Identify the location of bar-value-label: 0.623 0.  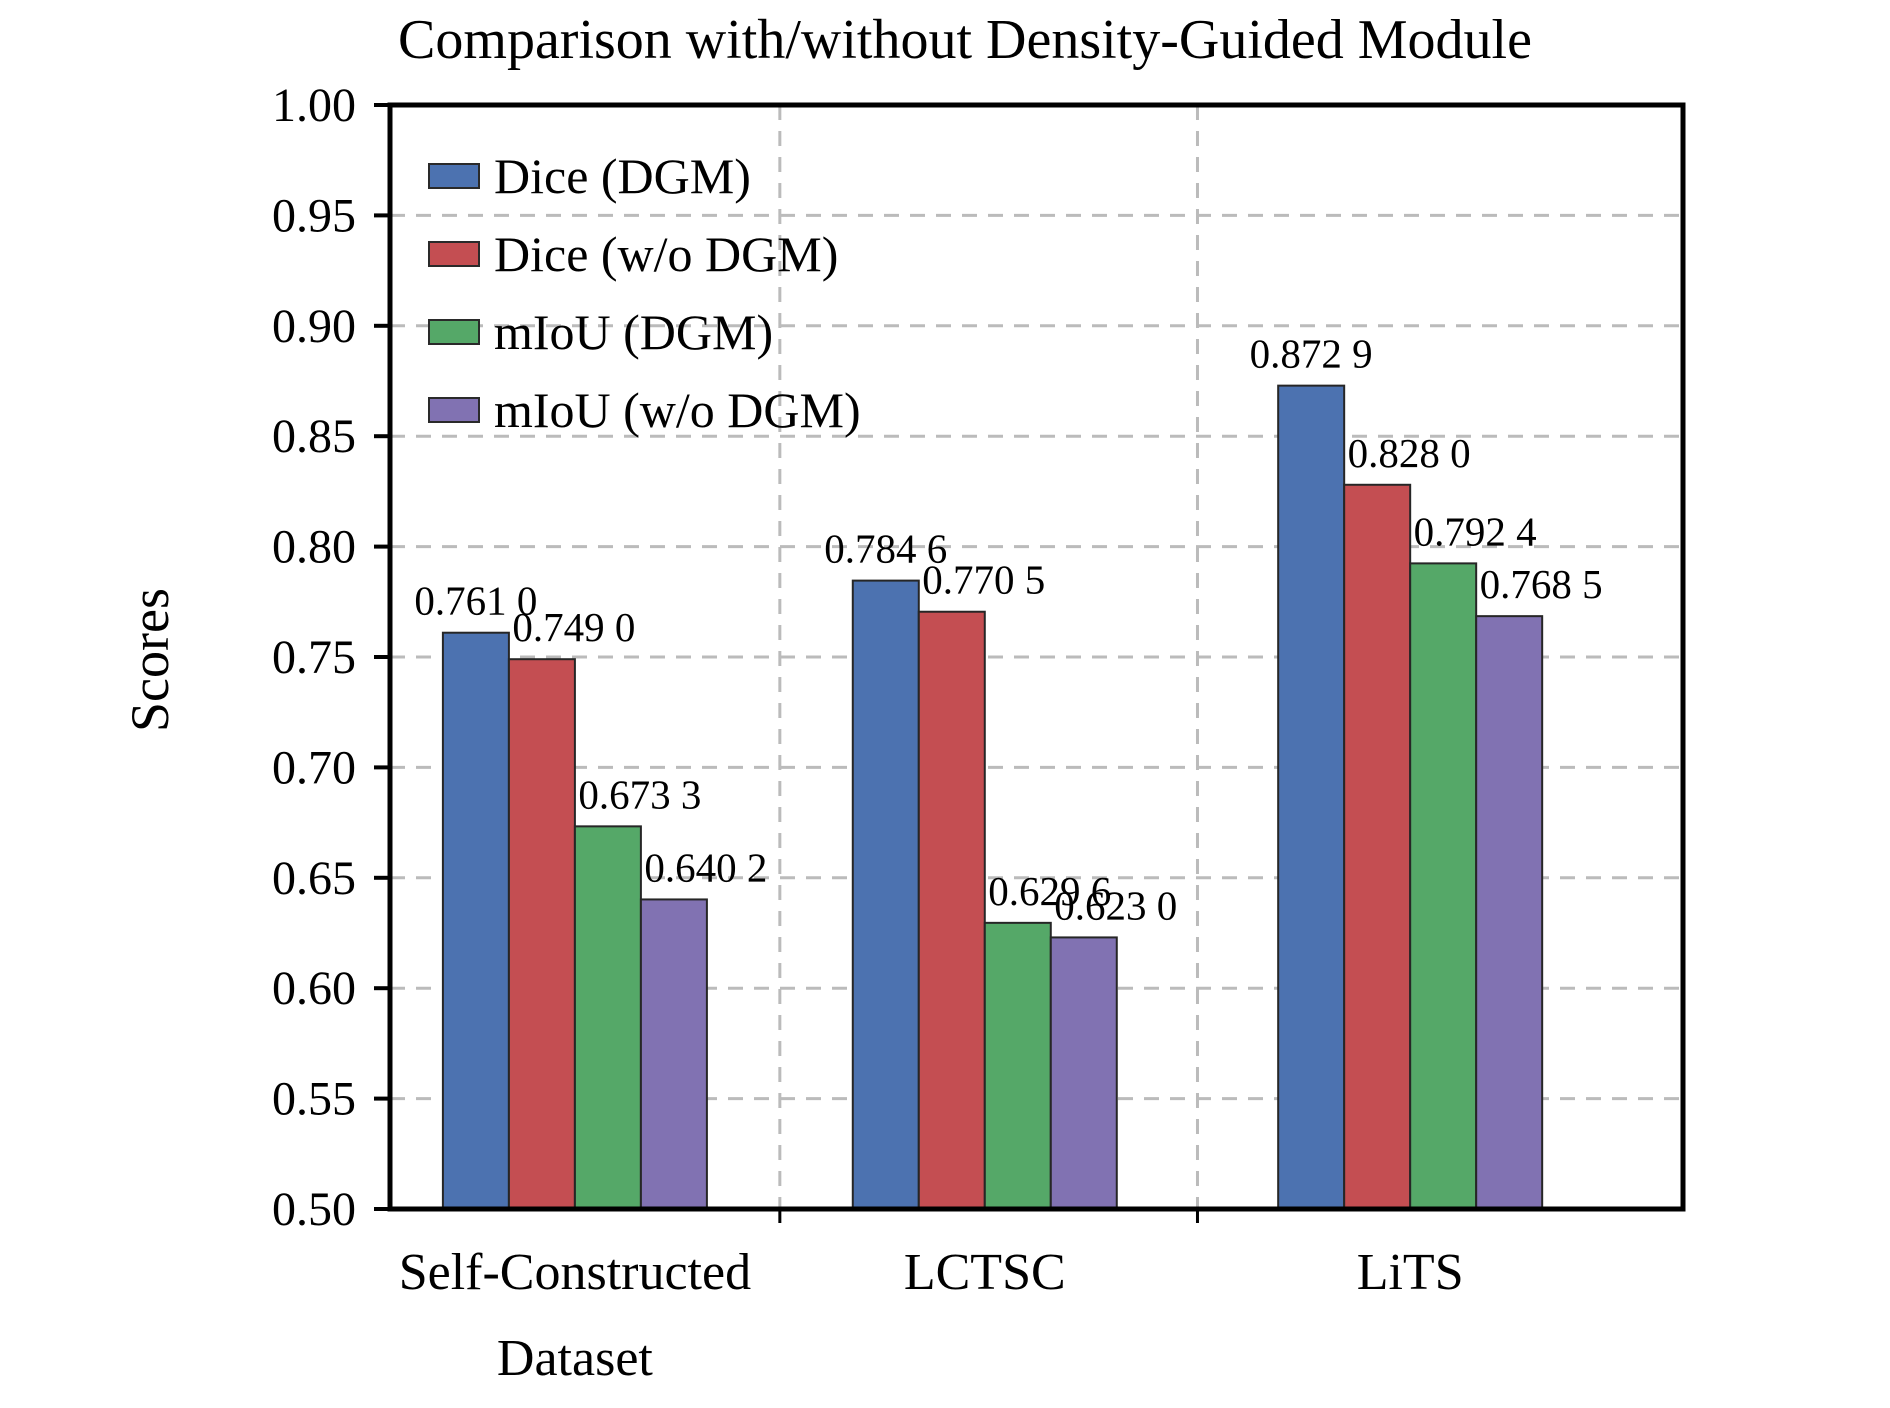
(1115, 905).